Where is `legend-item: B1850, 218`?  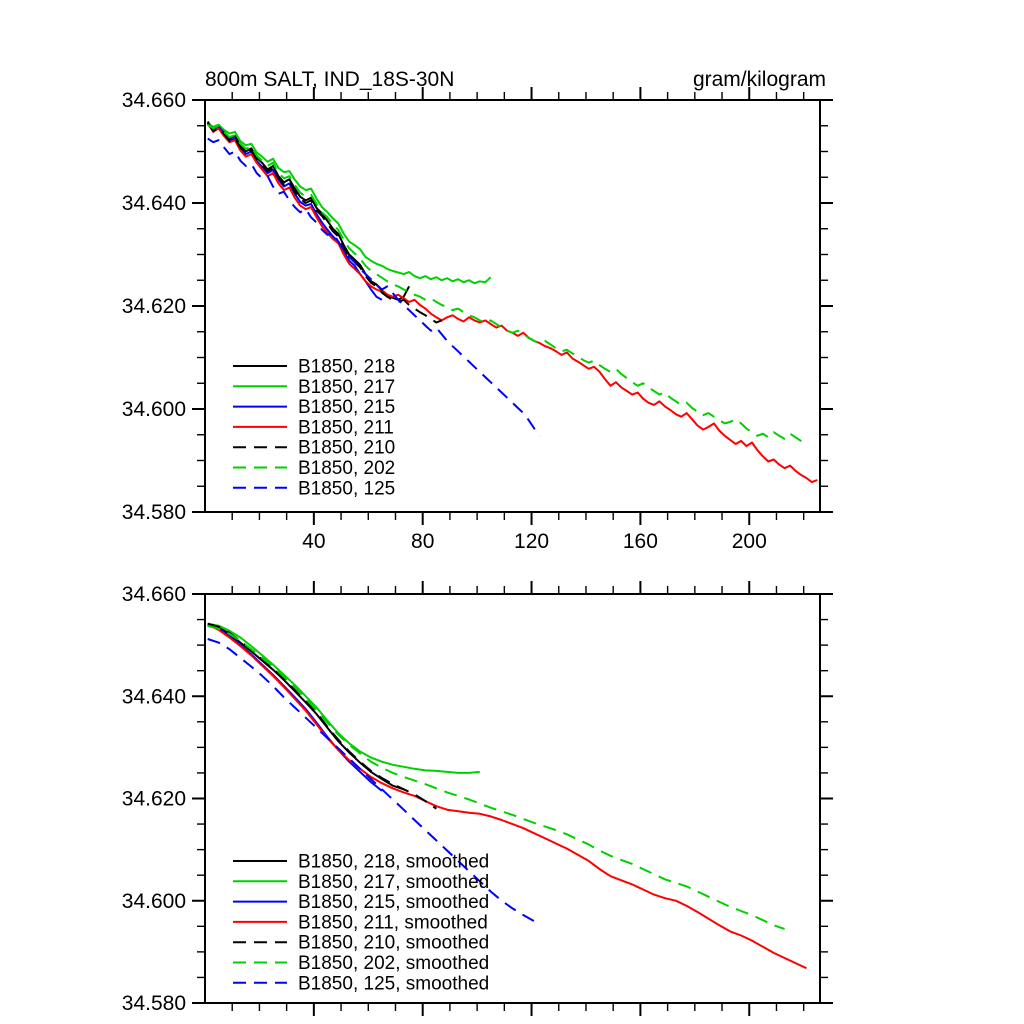
legend-item: B1850, 218 is located at coordinates (314, 367).